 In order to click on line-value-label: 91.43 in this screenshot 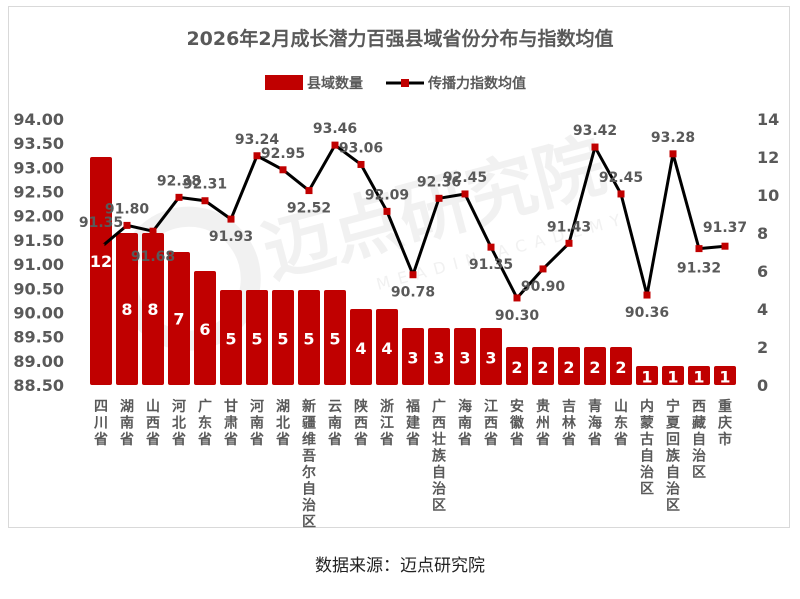, I will do `click(569, 227)`.